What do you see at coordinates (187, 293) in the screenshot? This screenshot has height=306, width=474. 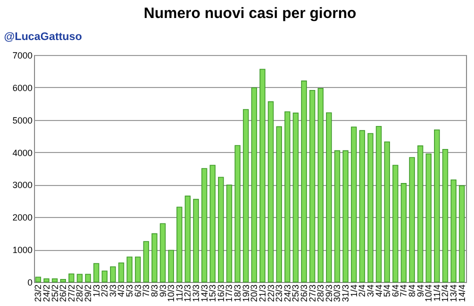 I see `x-tick-label: 12/3` at bounding box center [187, 293].